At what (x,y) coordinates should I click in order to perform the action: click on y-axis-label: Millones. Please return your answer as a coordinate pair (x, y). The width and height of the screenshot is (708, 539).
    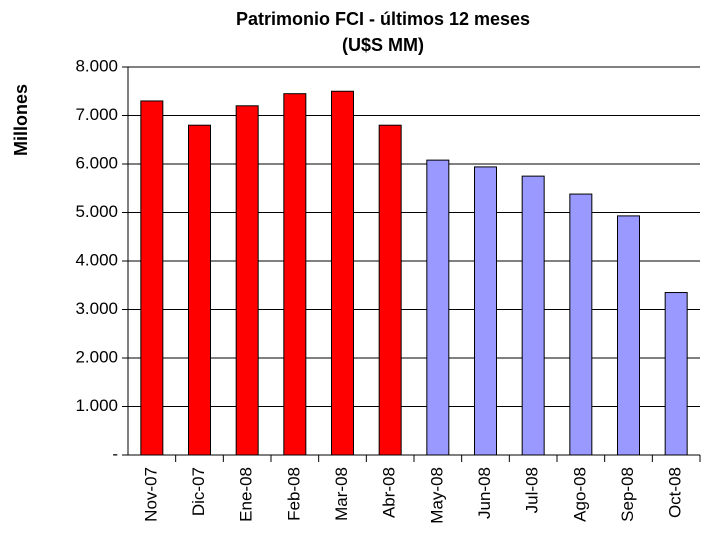
    Looking at the image, I should click on (21, 120).